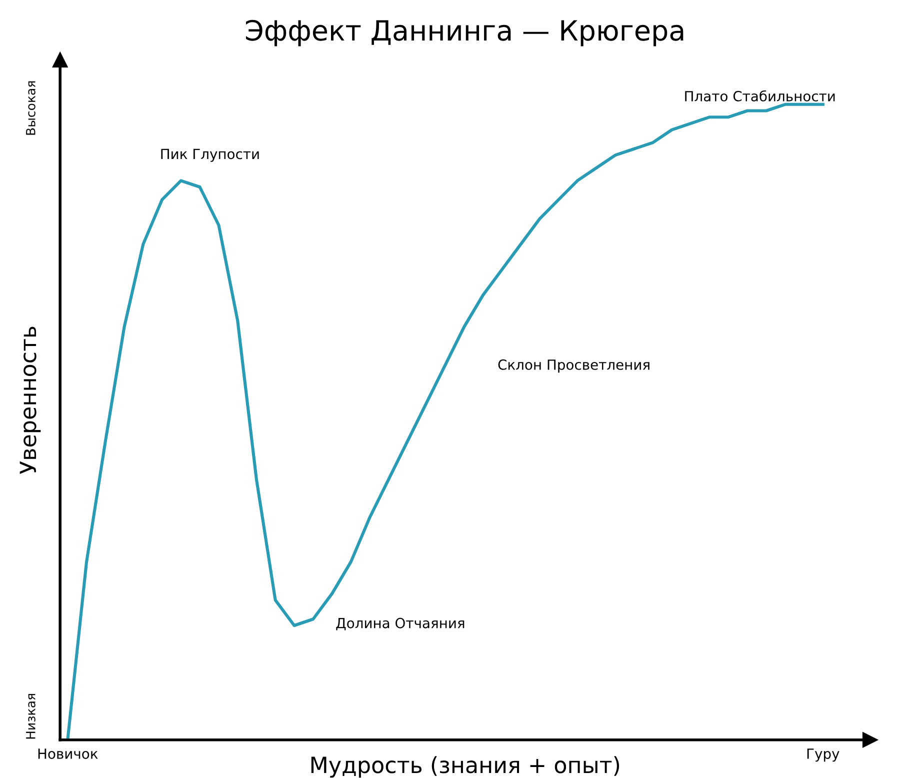 The height and width of the screenshot is (778, 897). I want to click on x-axis-title: Мудрость (знания + опыт), so click(465, 767).